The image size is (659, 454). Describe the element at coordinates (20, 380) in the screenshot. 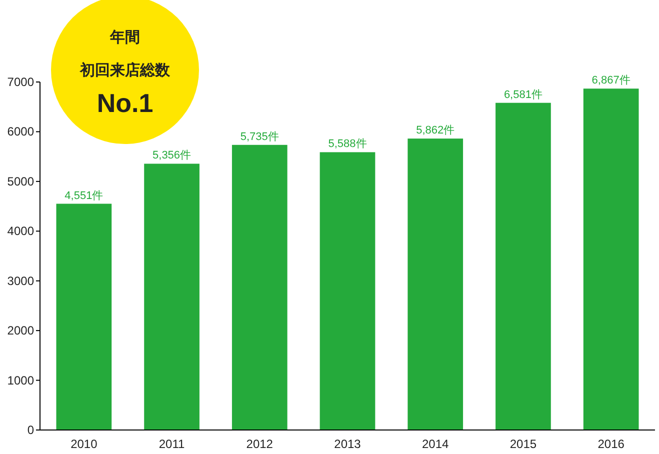

I see `y-tick-label: 1000` at that location.